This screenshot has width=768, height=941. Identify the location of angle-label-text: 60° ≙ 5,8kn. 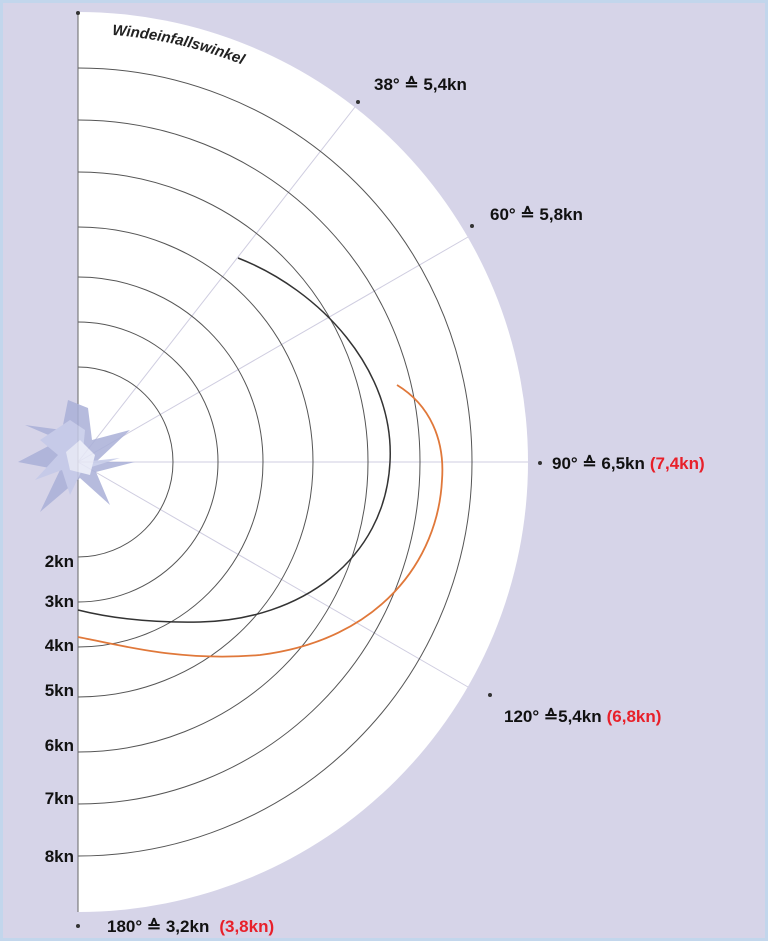
(536, 214).